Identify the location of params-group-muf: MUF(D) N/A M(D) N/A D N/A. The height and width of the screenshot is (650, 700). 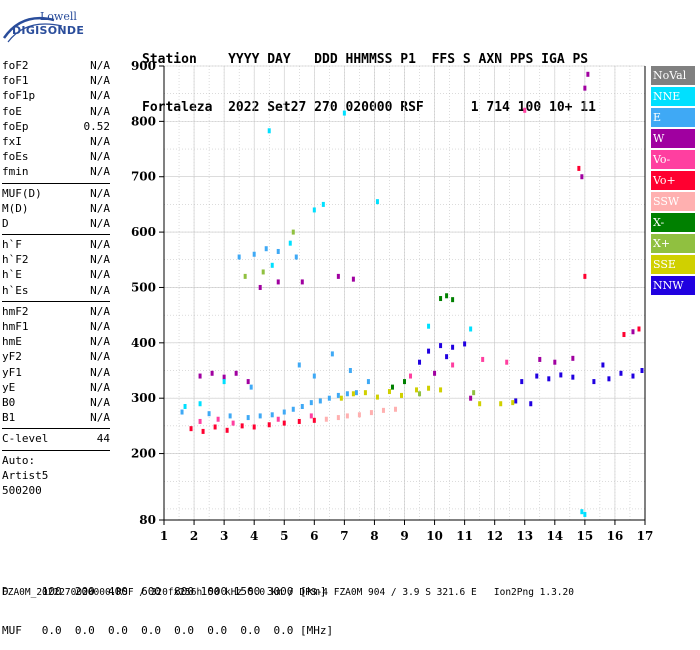
(56, 209).